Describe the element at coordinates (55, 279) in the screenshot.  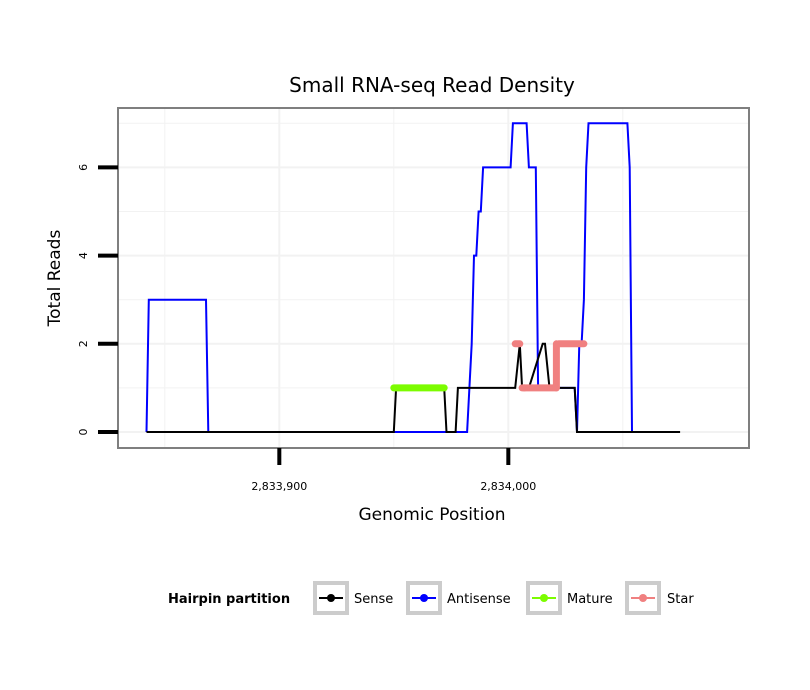
I see `y-axis-title: Total Reads` at that location.